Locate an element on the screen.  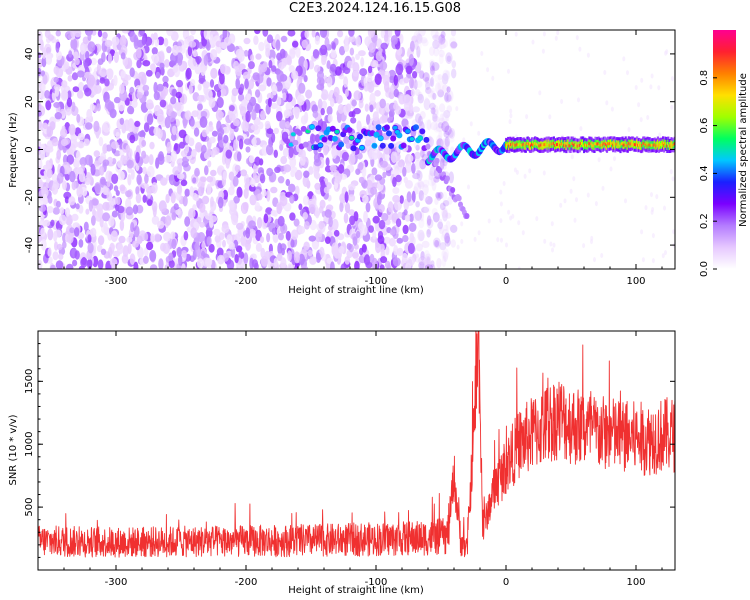
colorbar-tick-label: 0.4 is located at coordinates (704, 173).